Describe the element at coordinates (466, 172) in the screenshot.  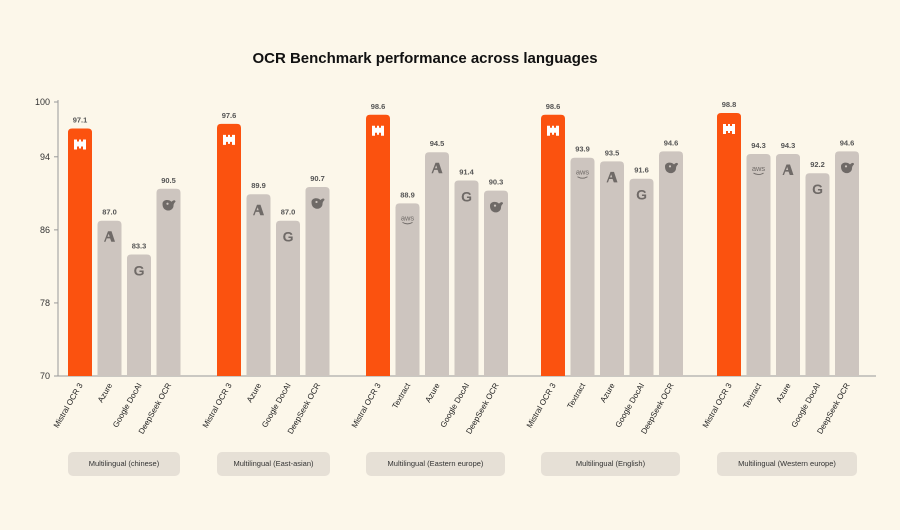
I see `bar-value-label: 91.4` at that location.